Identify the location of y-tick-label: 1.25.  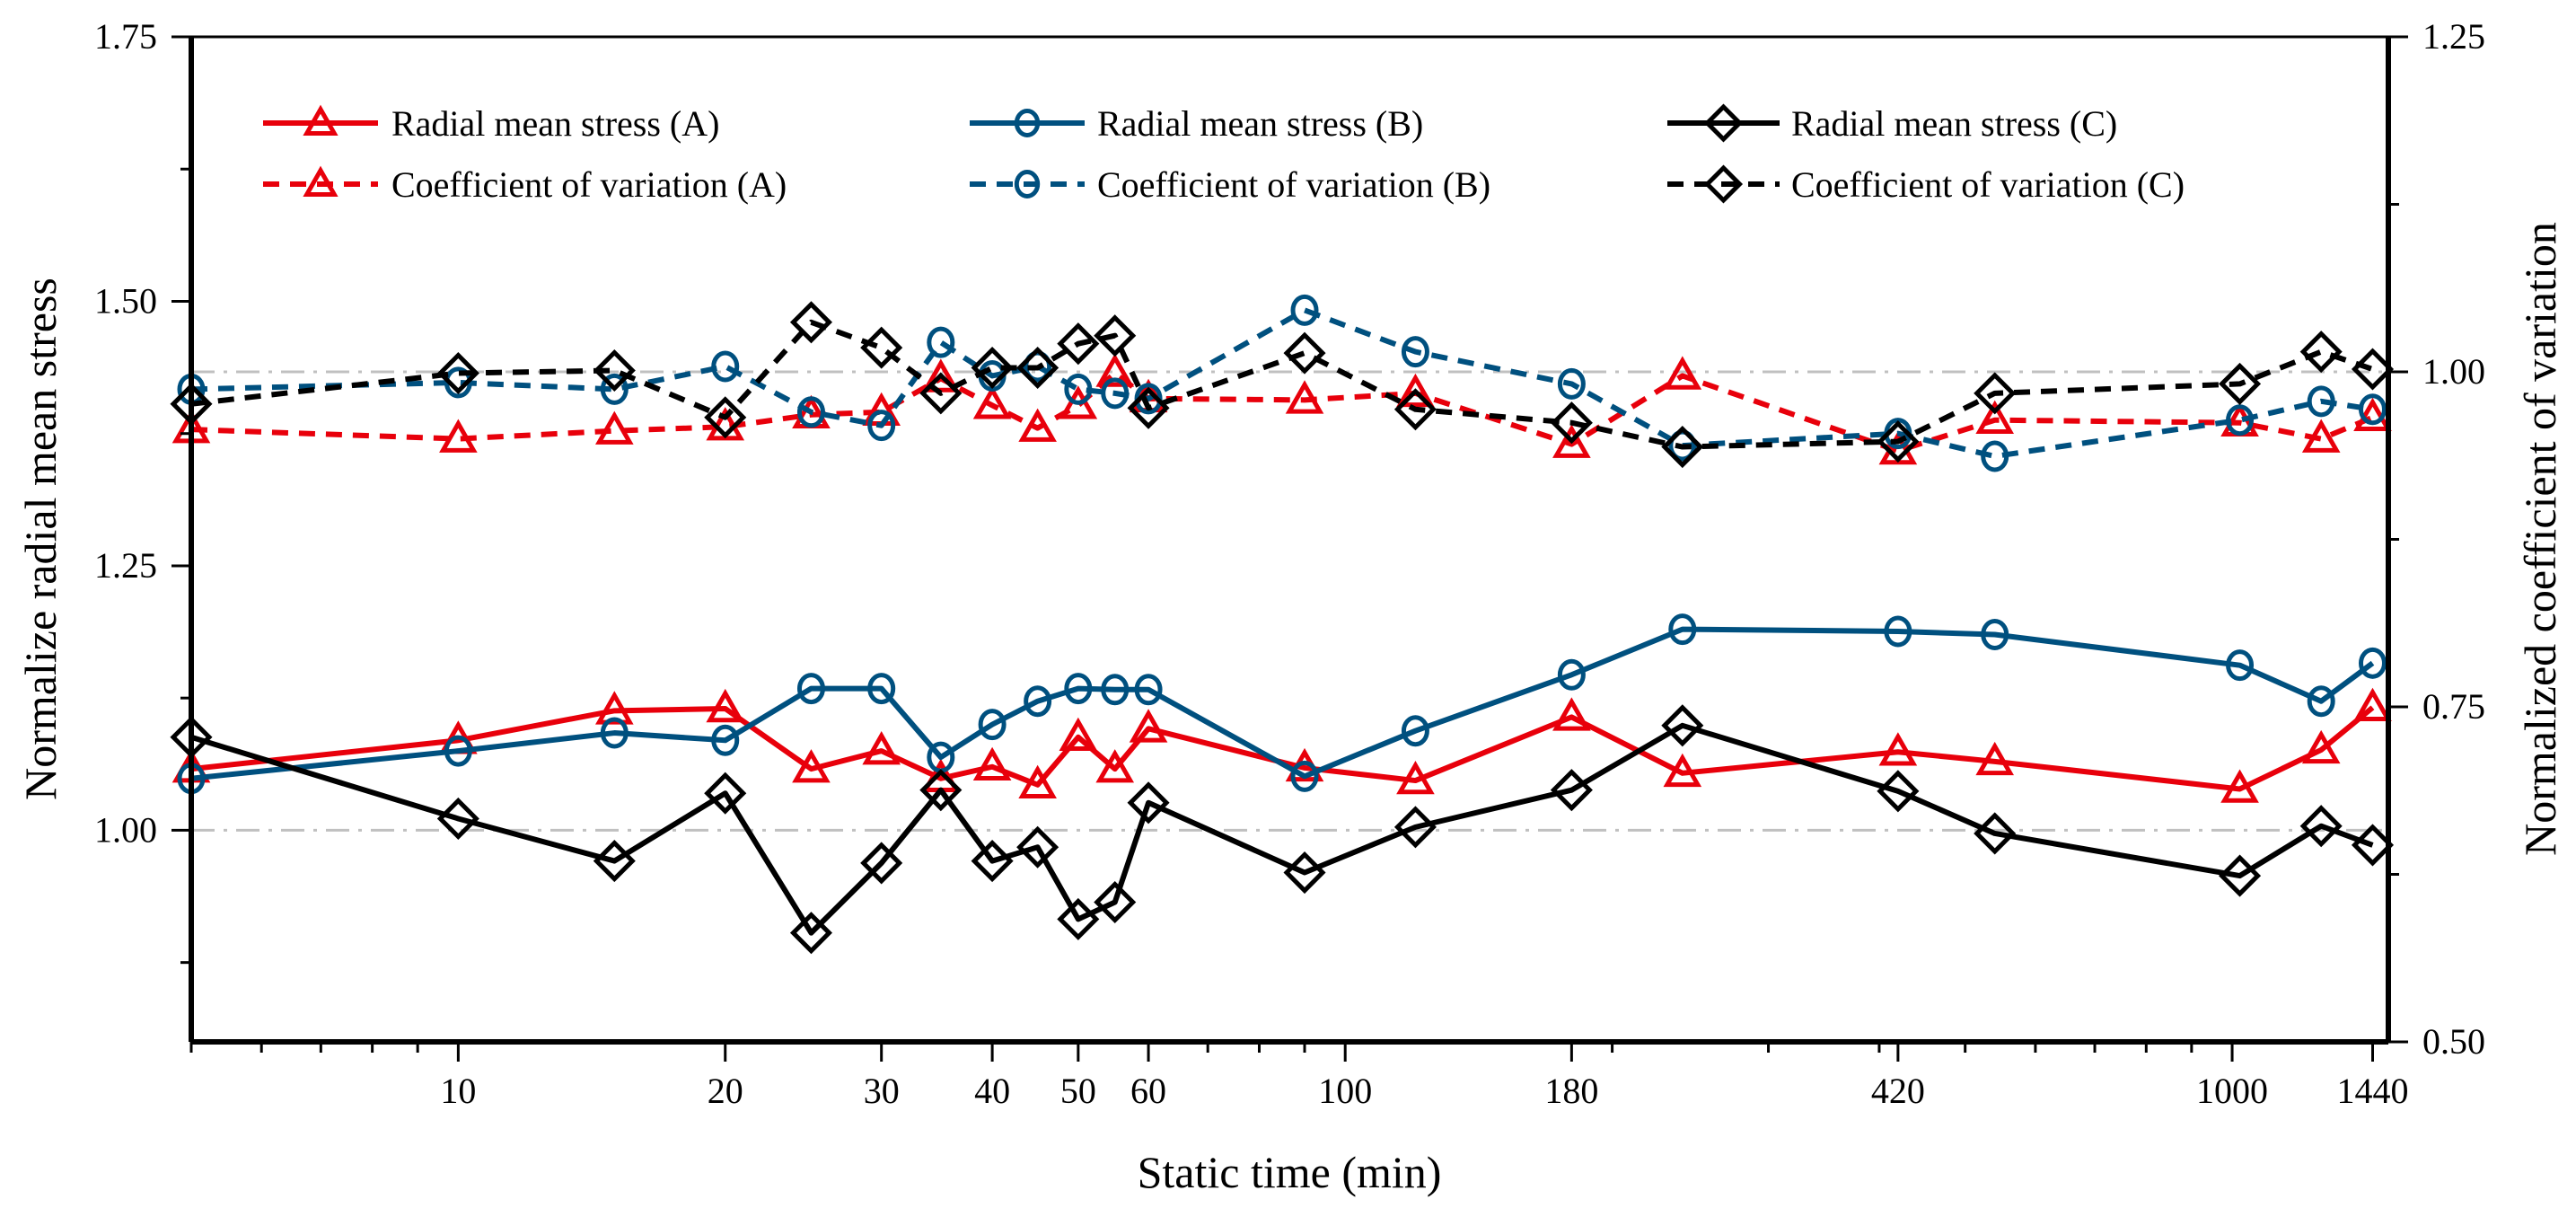
(125, 565).